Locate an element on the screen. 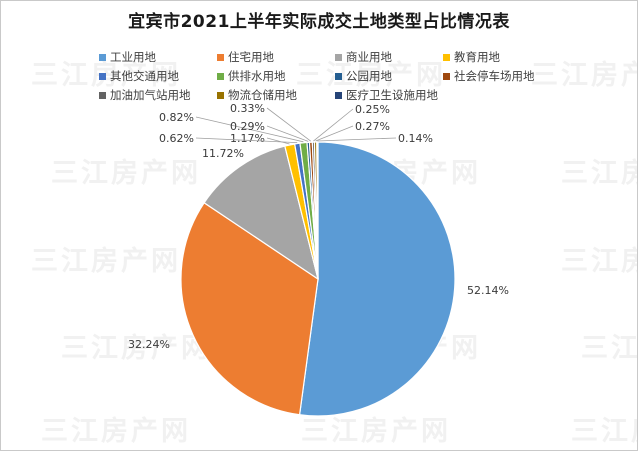 Image resolution: width=638 pixels, height=451 pixels. data-label: 52.14% is located at coordinates (488, 290).